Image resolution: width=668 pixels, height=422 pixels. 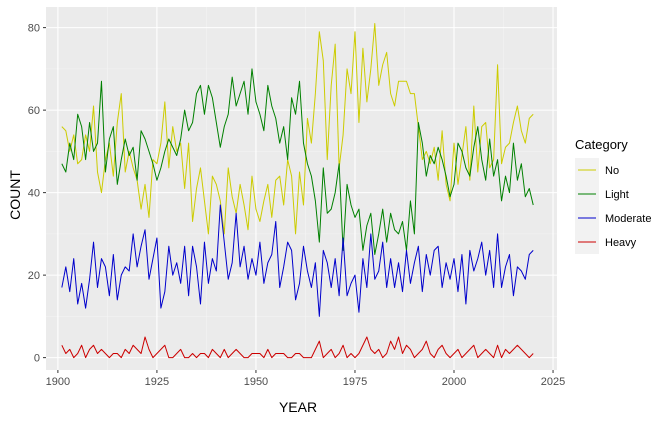 I want to click on x-tick-label: 1925, so click(x=157, y=382).